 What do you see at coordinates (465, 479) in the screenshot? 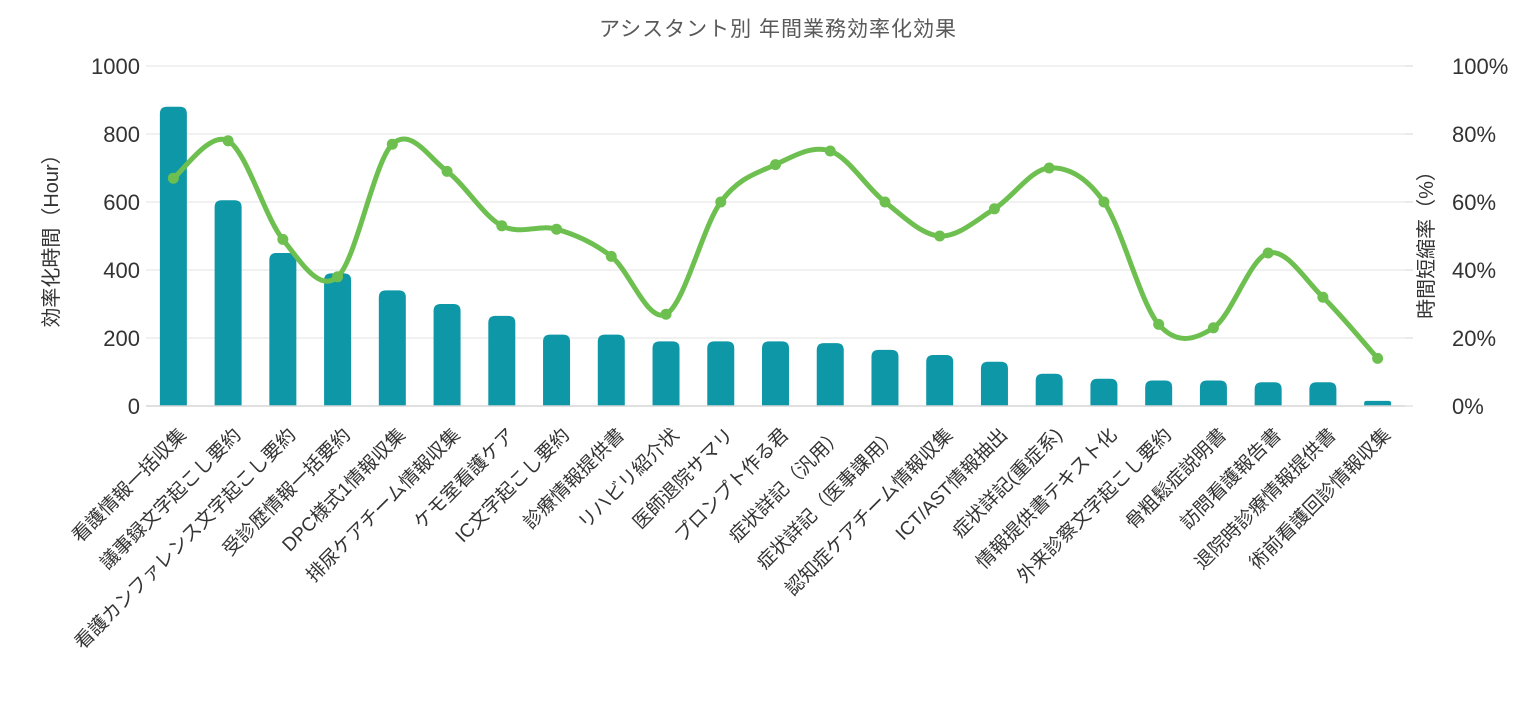
I see `x-axis-category-label: ケモ室看護ケア` at bounding box center [465, 479].